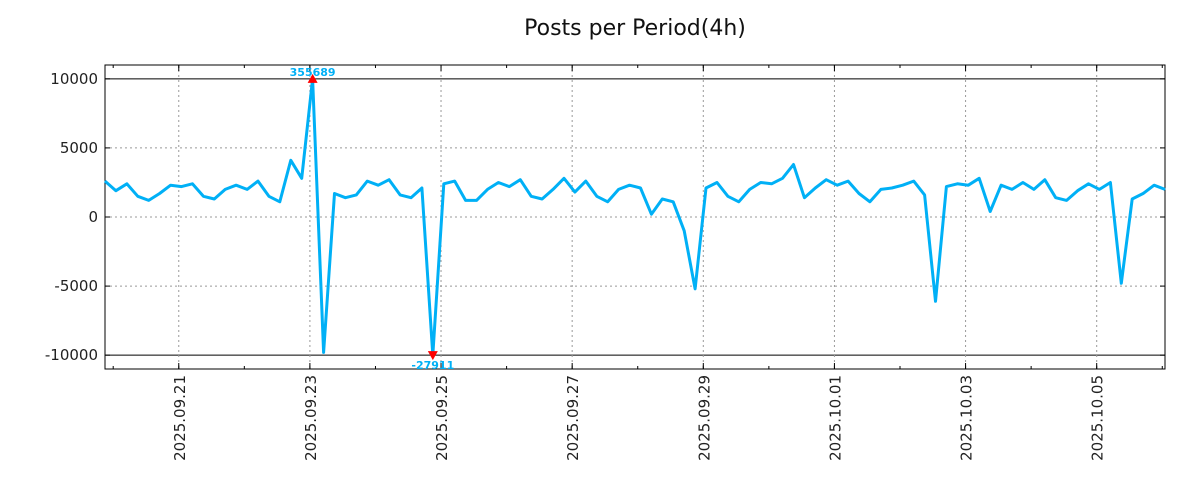  Describe the element at coordinates (76, 286) in the screenshot. I see `y-tick-label: -5000` at that location.